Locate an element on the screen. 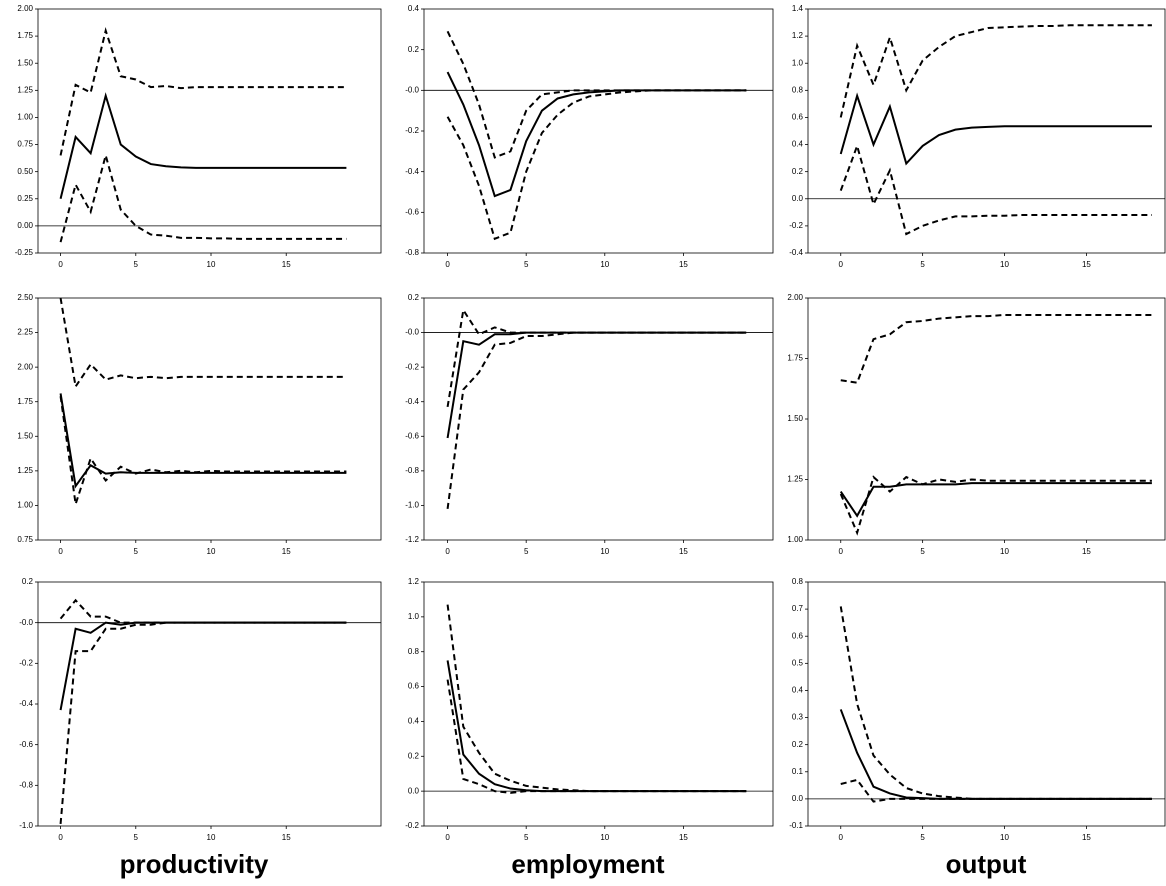  y-tick-label: 1.50 is located at coordinates (795, 418).